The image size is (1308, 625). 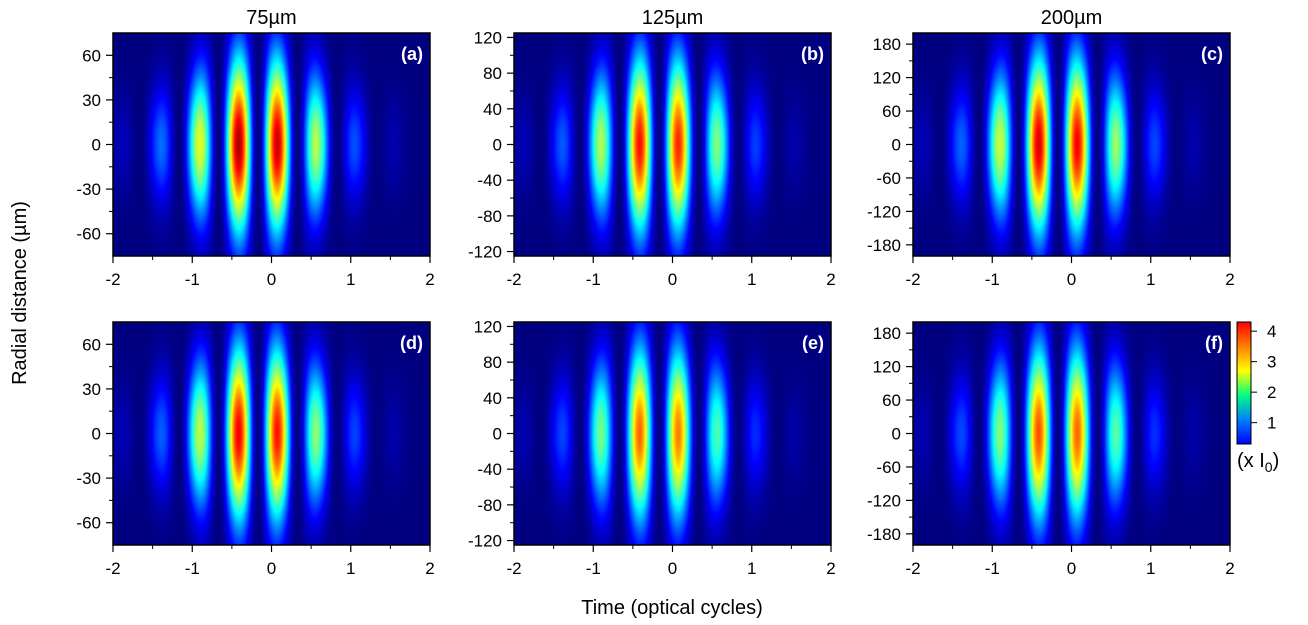 I want to click on colorbar-unit-prefix: (x I, so click(x=1251, y=461).